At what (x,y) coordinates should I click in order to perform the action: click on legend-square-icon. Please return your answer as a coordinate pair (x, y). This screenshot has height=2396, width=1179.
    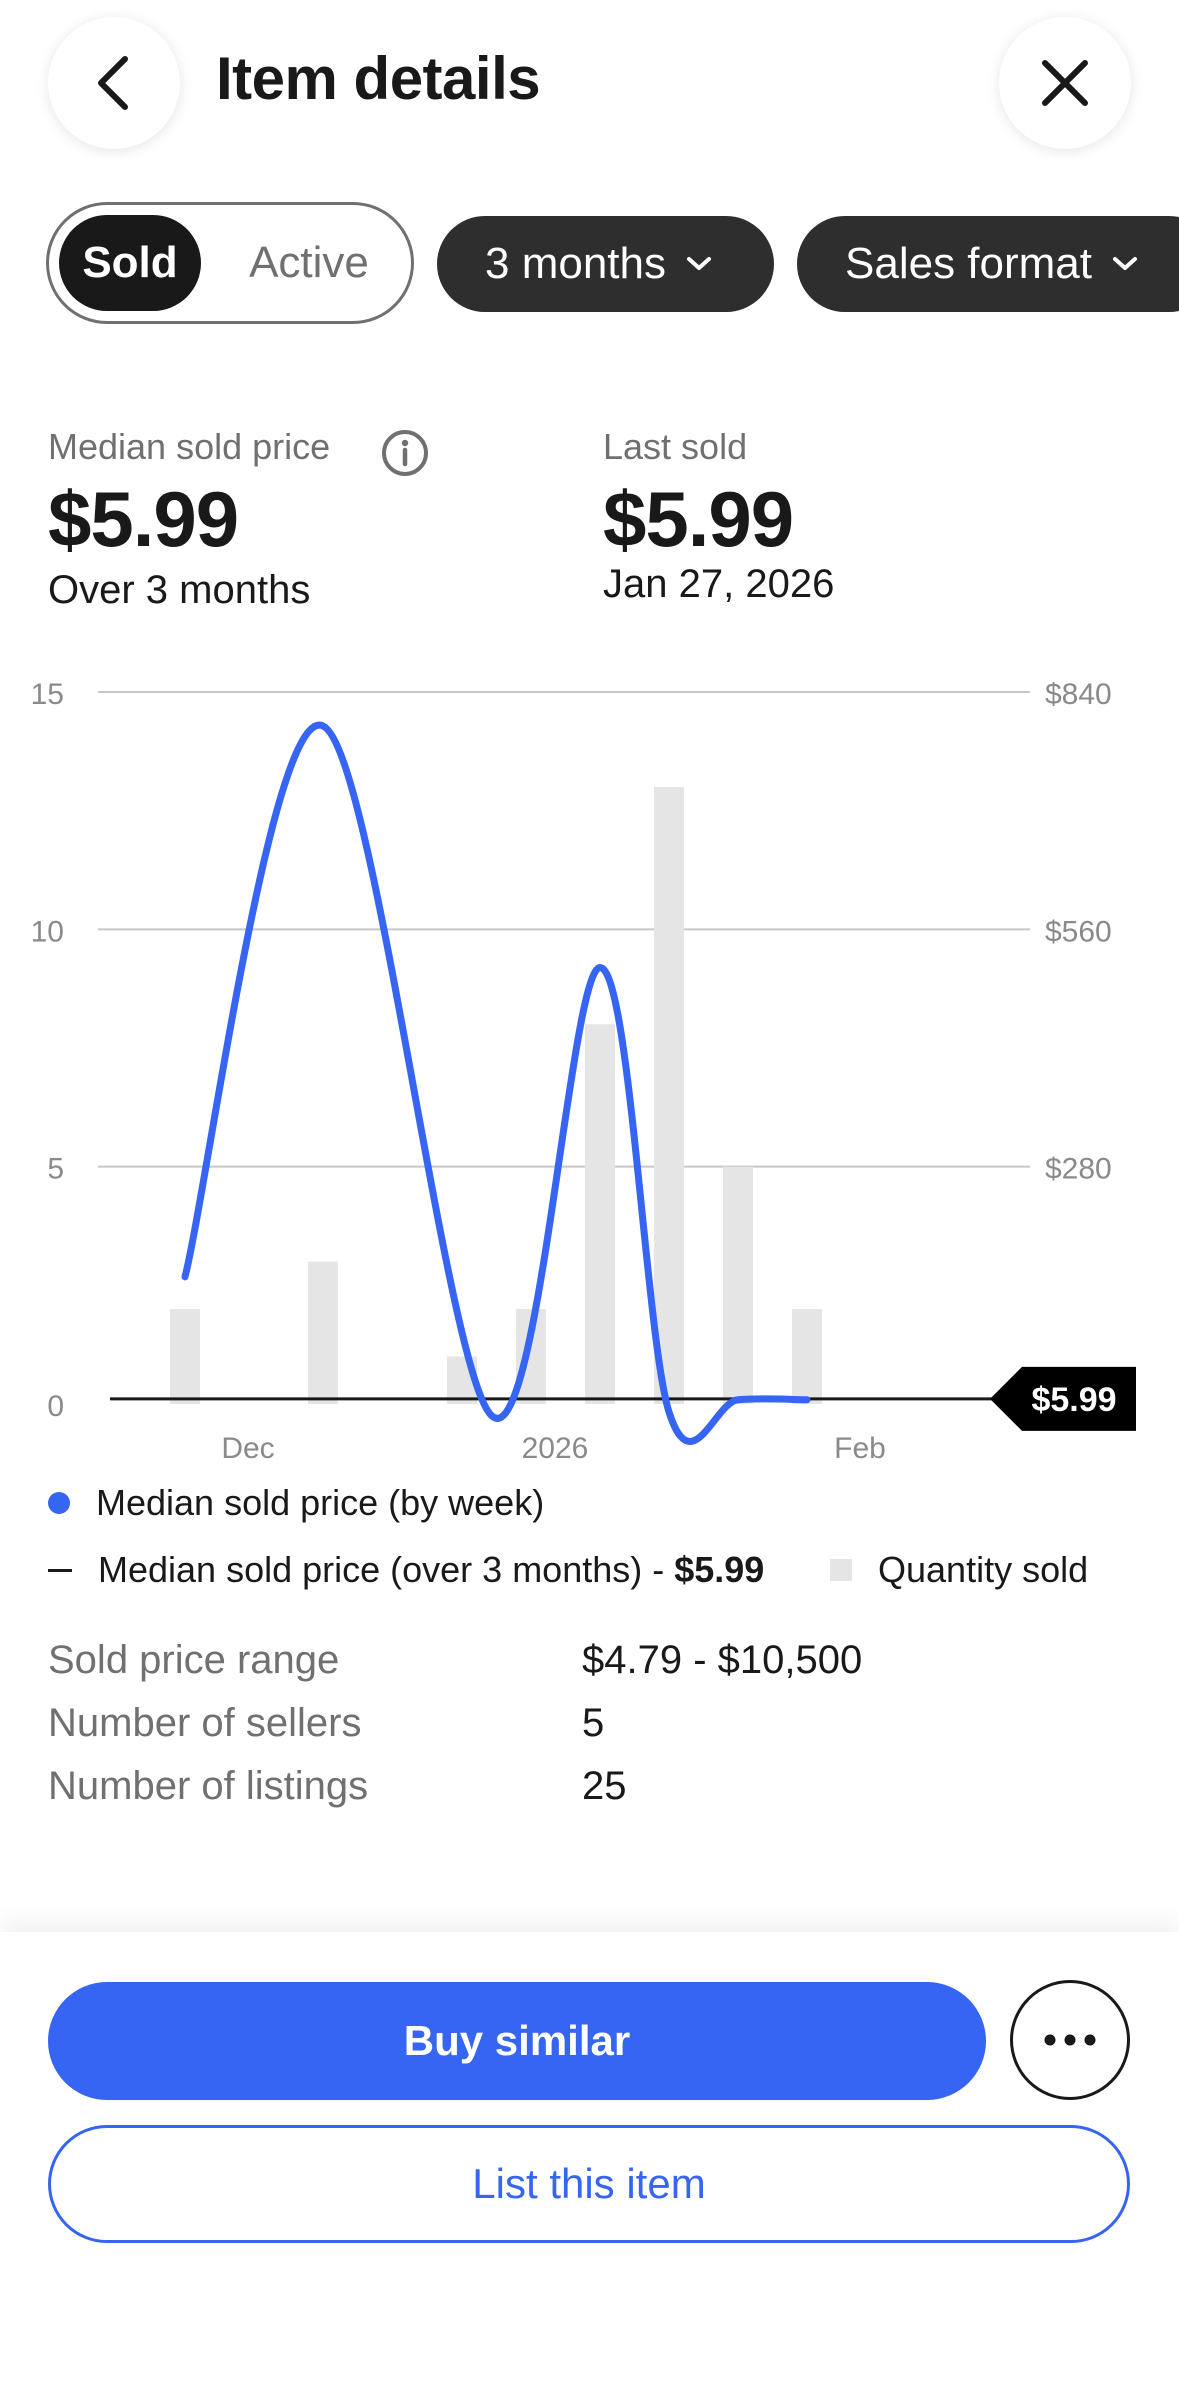
    Looking at the image, I should click on (841, 1570).